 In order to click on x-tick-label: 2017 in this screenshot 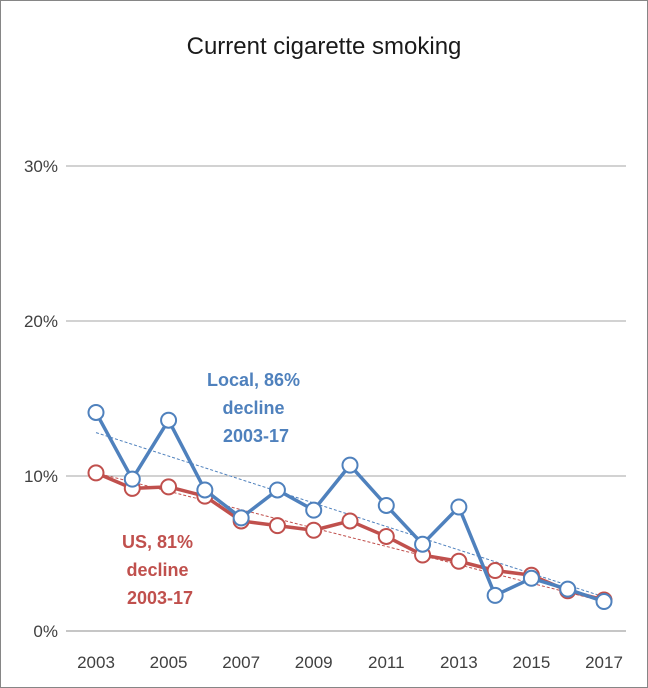, I will do `click(604, 662)`.